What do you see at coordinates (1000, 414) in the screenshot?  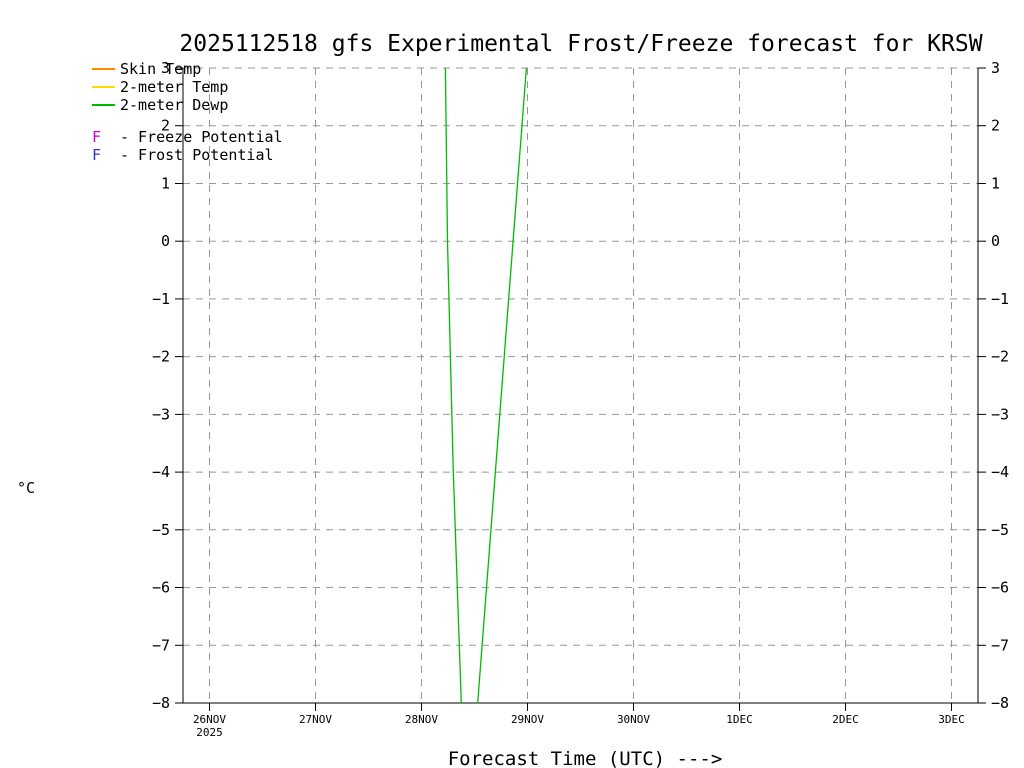 I see `y-tick-label-right: −3` at bounding box center [1000, 414].